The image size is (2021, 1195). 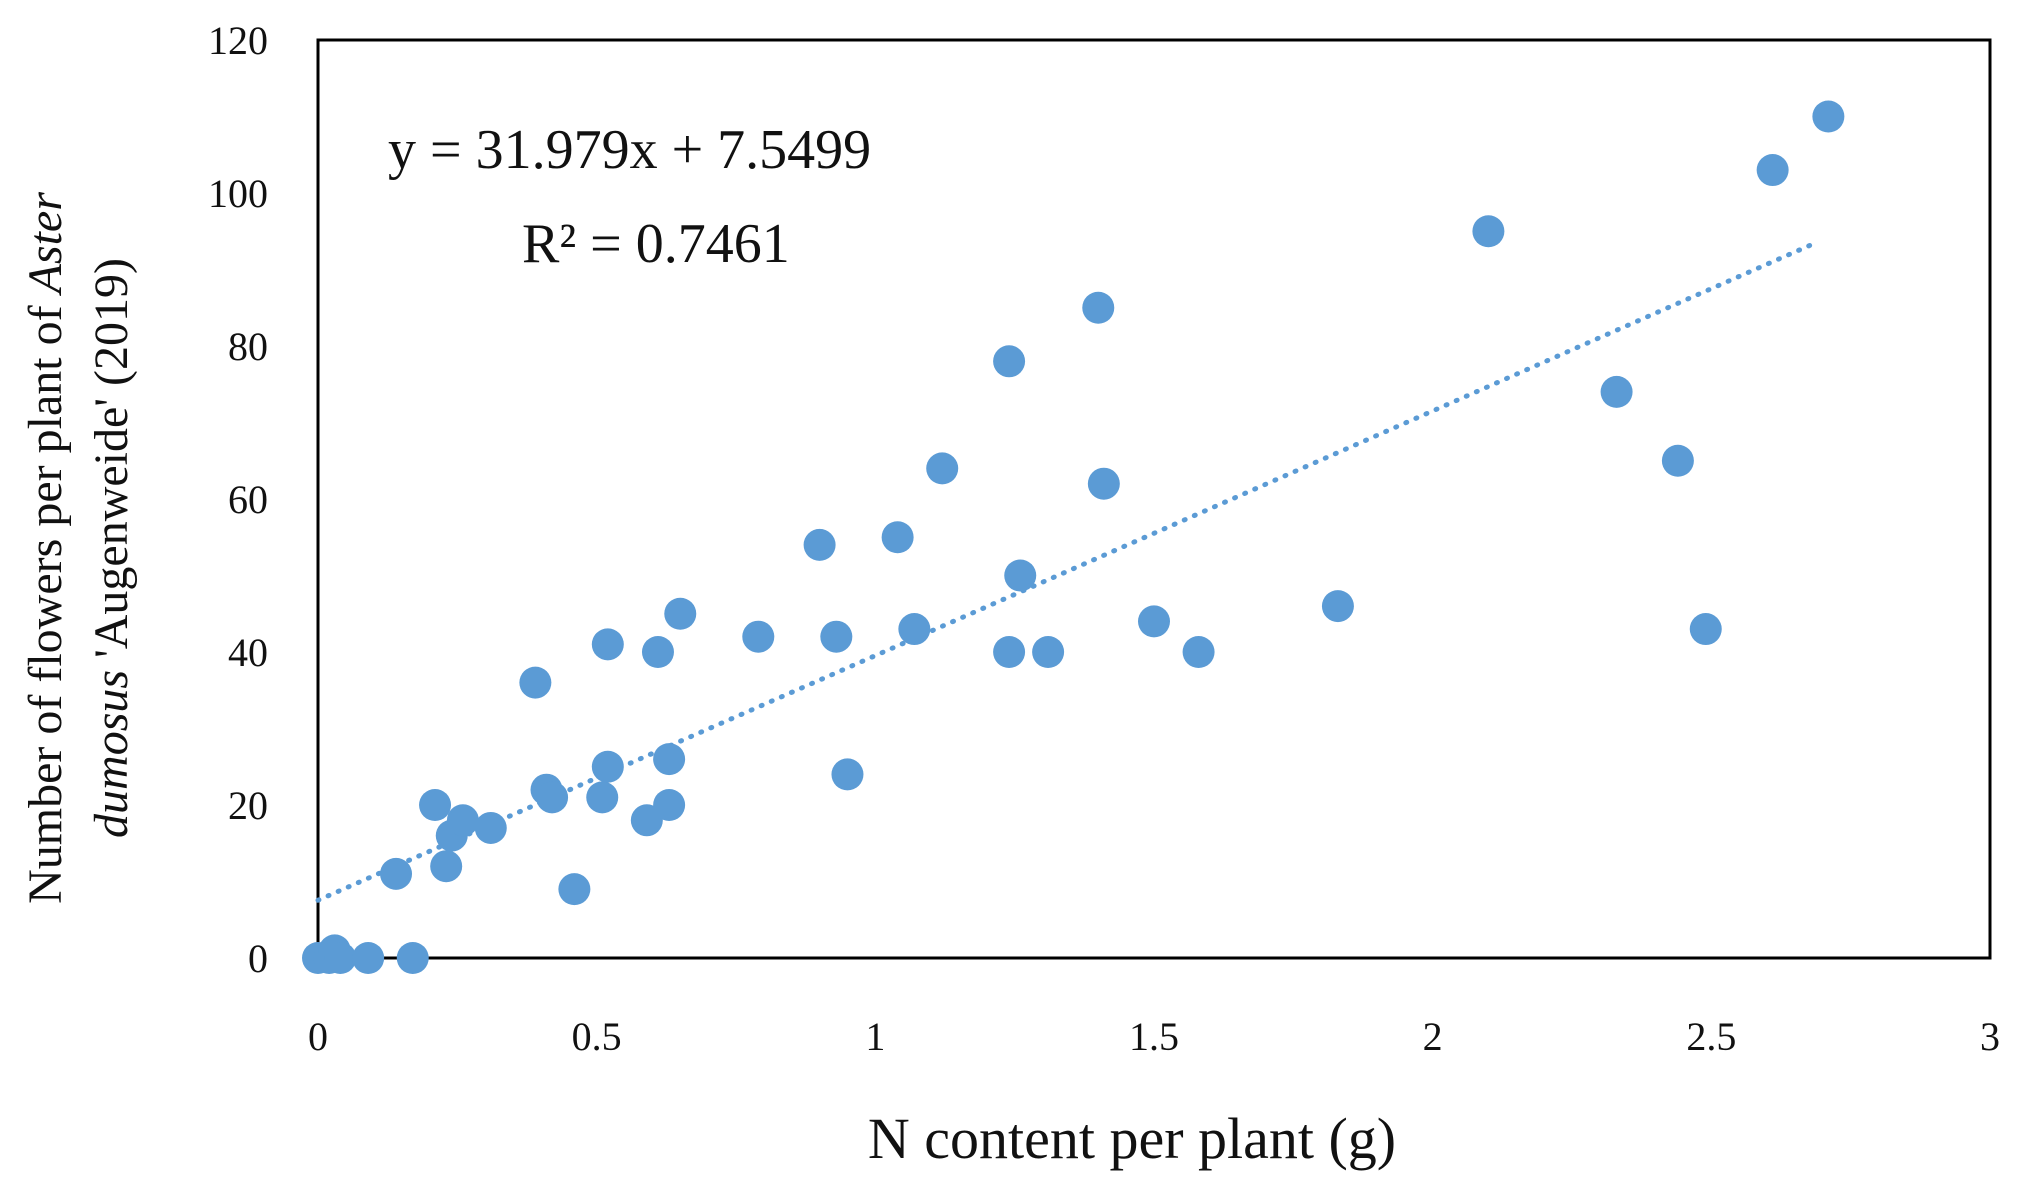 What do you see at coordinates (238, 193) in the screenshot?
I see `y-tick-label: 100` at bounding box center [238, 193].